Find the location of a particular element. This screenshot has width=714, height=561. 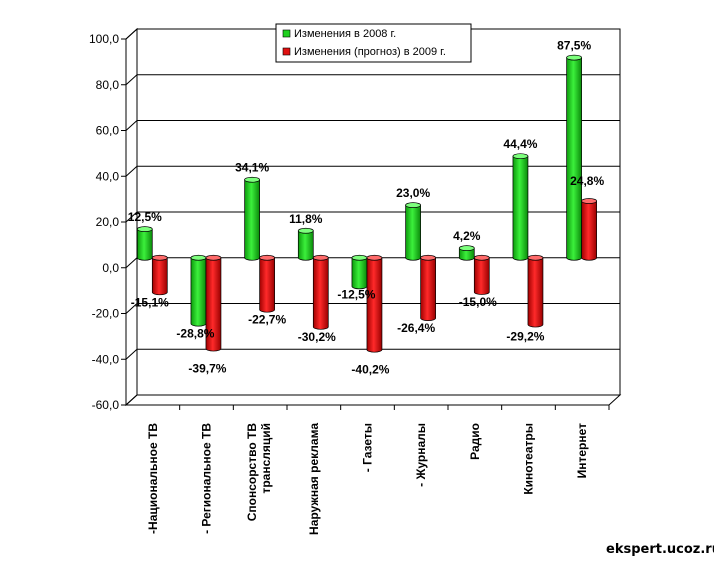

y-axis-ticks: -60,0 -40,0 -20,0 0,0 20,0 40,0 60,0 80,0 100,0 is located at coordinates (107, 222).